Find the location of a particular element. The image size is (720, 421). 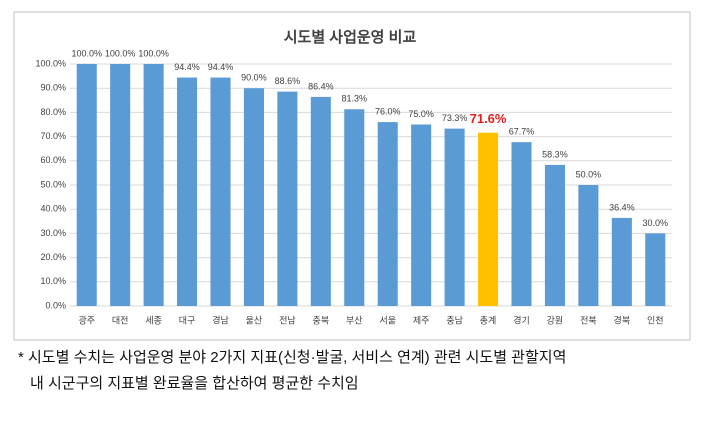

value-label: 86.4% is located at coordinates (321, 86).